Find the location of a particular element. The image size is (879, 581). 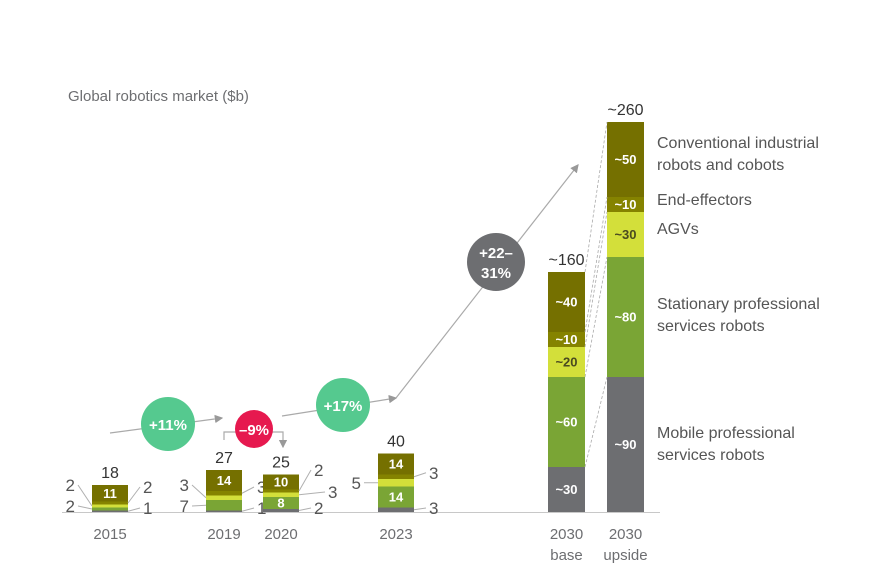

bar-2015: 1 2 2 2 11 18 2015 is located at coordinates (109, 504).